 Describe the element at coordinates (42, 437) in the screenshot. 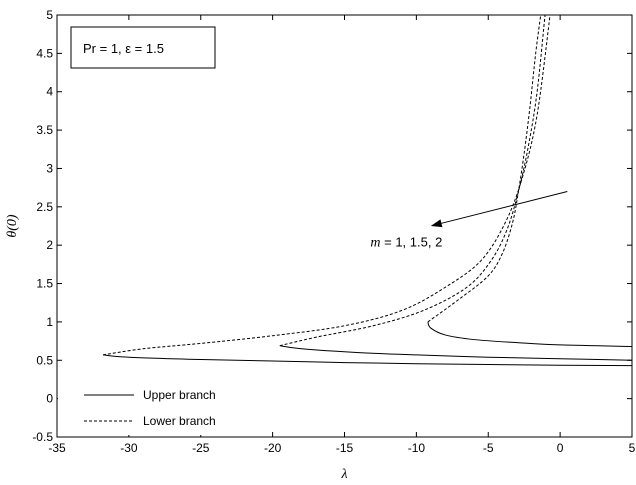

I see `y-tick-label: -0.5` at that location.